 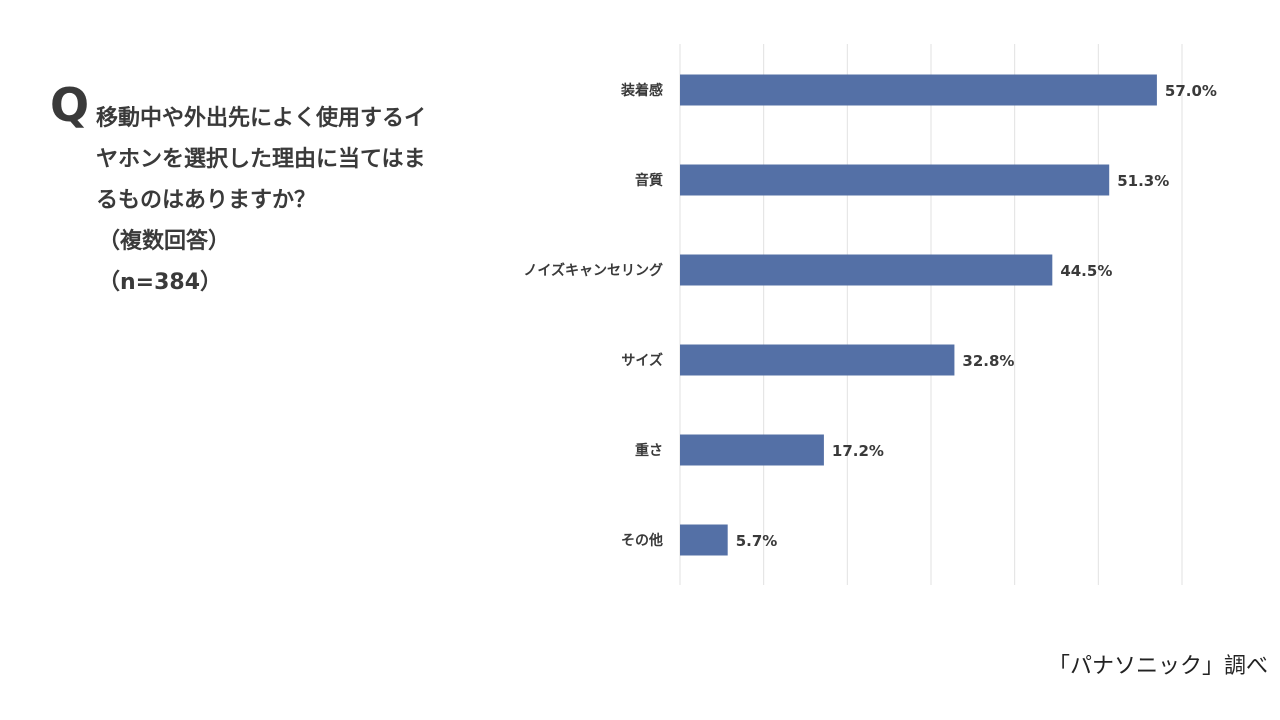 What do you see at coordinates (164, 241) in the screenshot?
I see `question-note: （複数回答）` at bounding box center [164, 241].